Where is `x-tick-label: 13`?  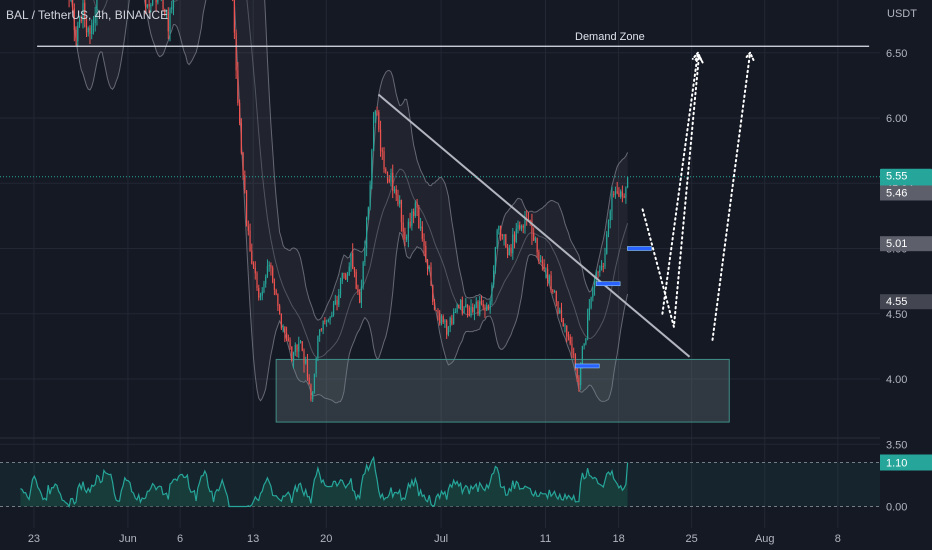 x-tick-label: 13 is located at coordinates (253, 539).